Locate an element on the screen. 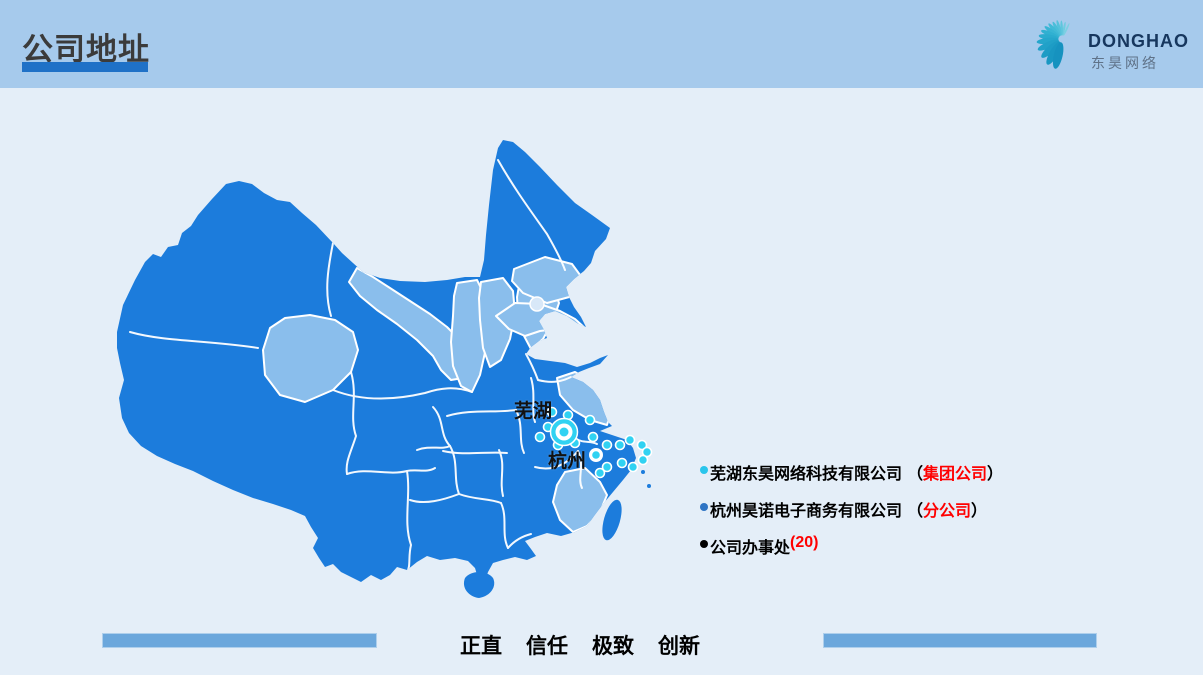 Image resolution: width=1203 pixels, height=675 pixels. marker-hangzhou-branch is located at coordinates (596, 455).